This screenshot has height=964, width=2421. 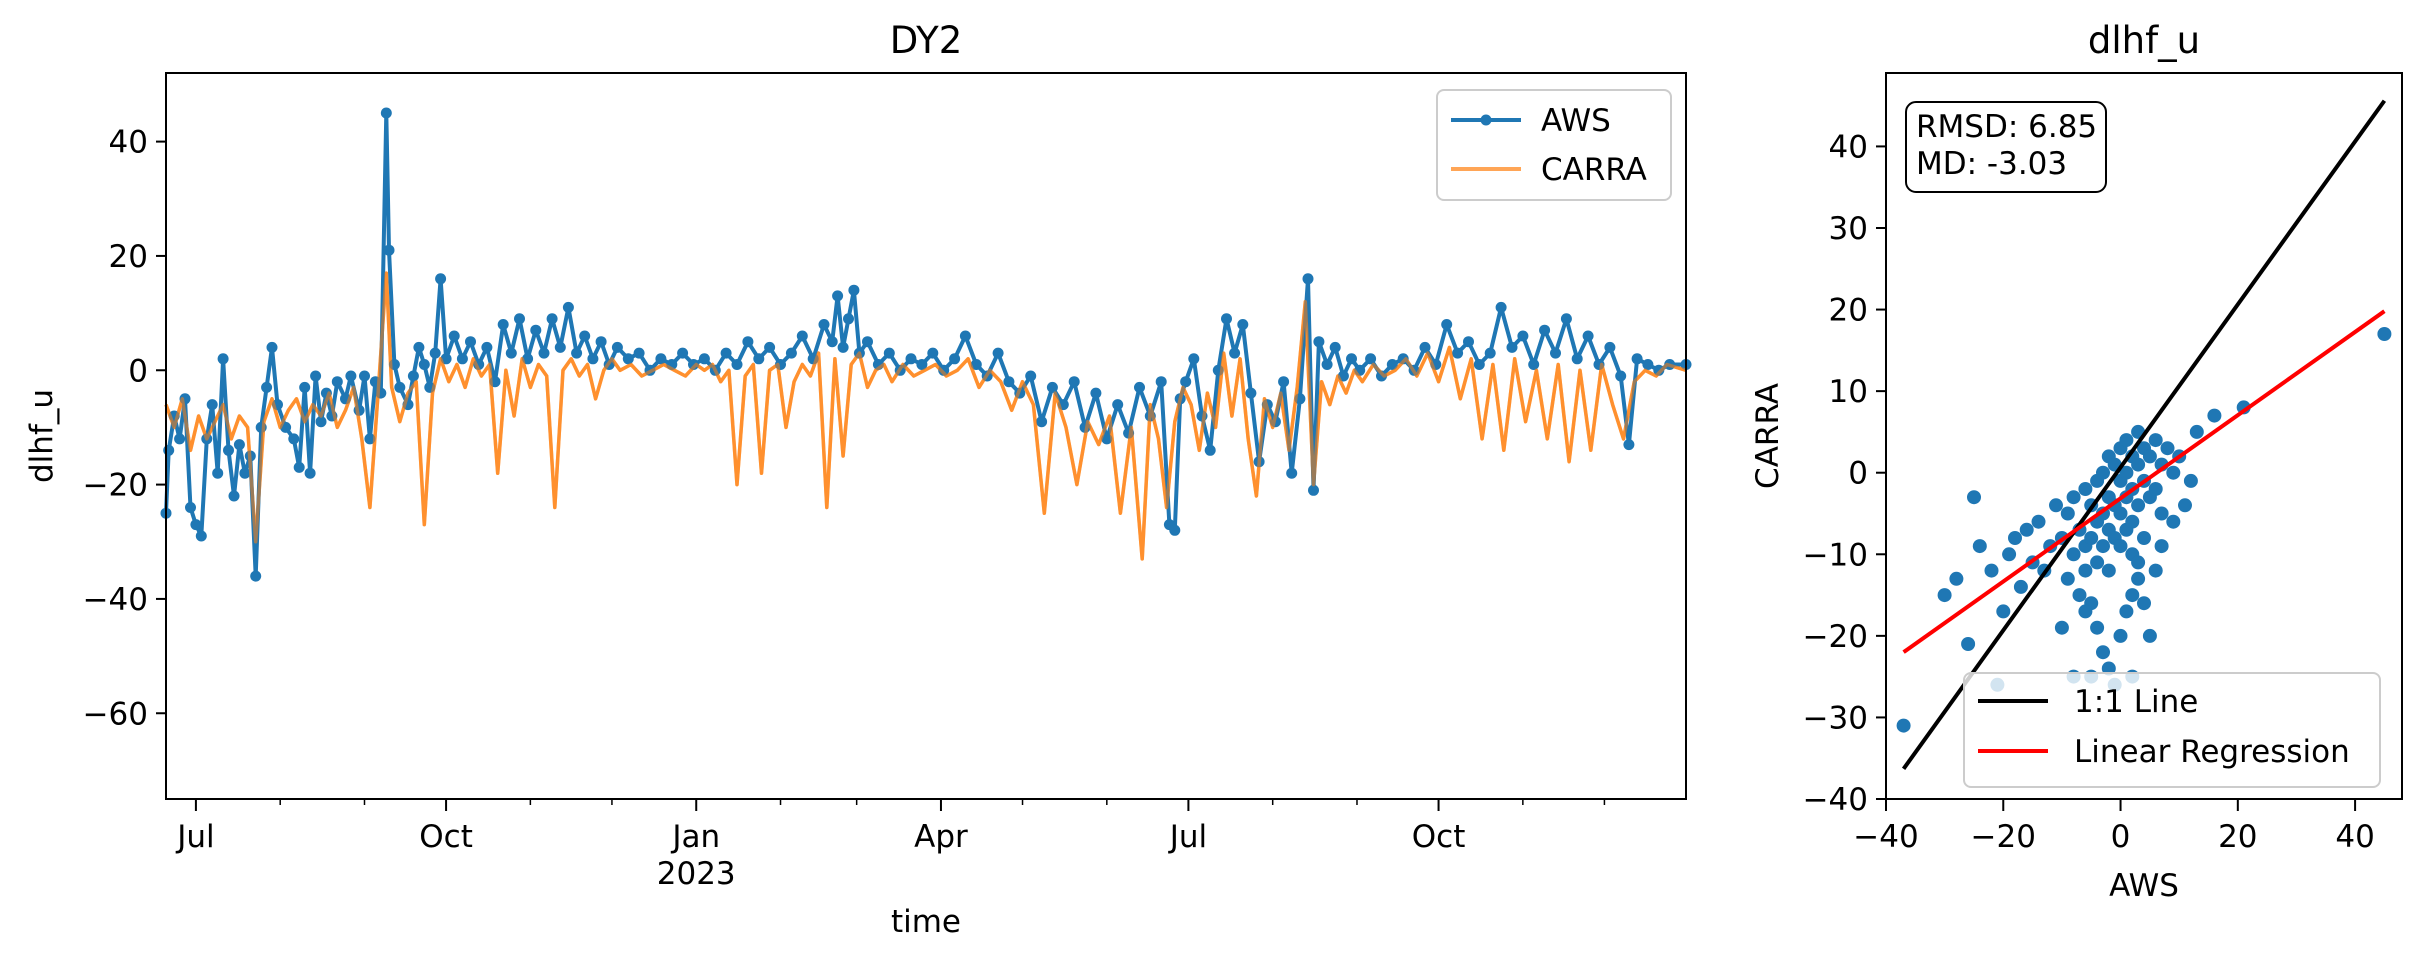 I want to click on ytick-label: −20, so click(x=1835, y=637).